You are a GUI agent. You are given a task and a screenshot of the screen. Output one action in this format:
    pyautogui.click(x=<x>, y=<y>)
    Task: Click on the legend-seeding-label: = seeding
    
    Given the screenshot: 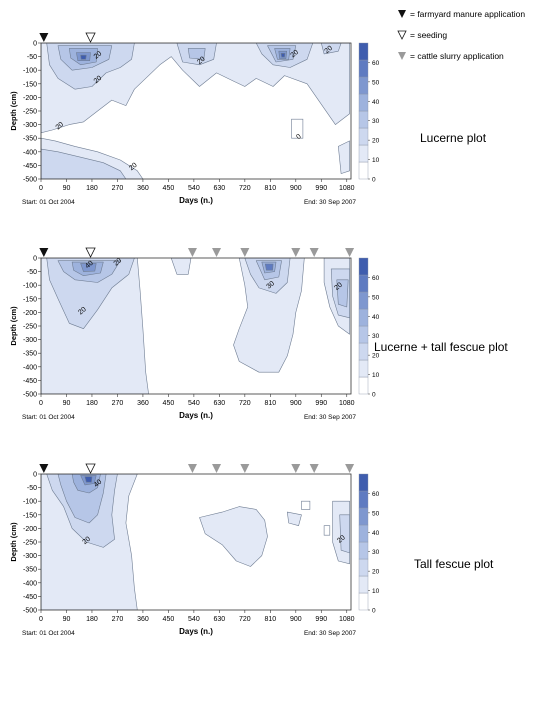 What is the action you would take?
    pyautogui.click(x=428, y=35)
    